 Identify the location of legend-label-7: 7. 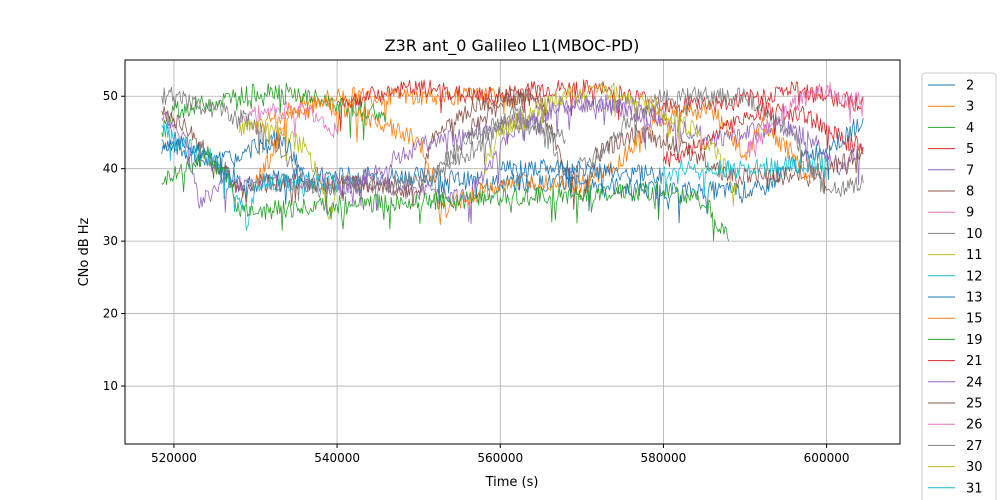
(970, 170).